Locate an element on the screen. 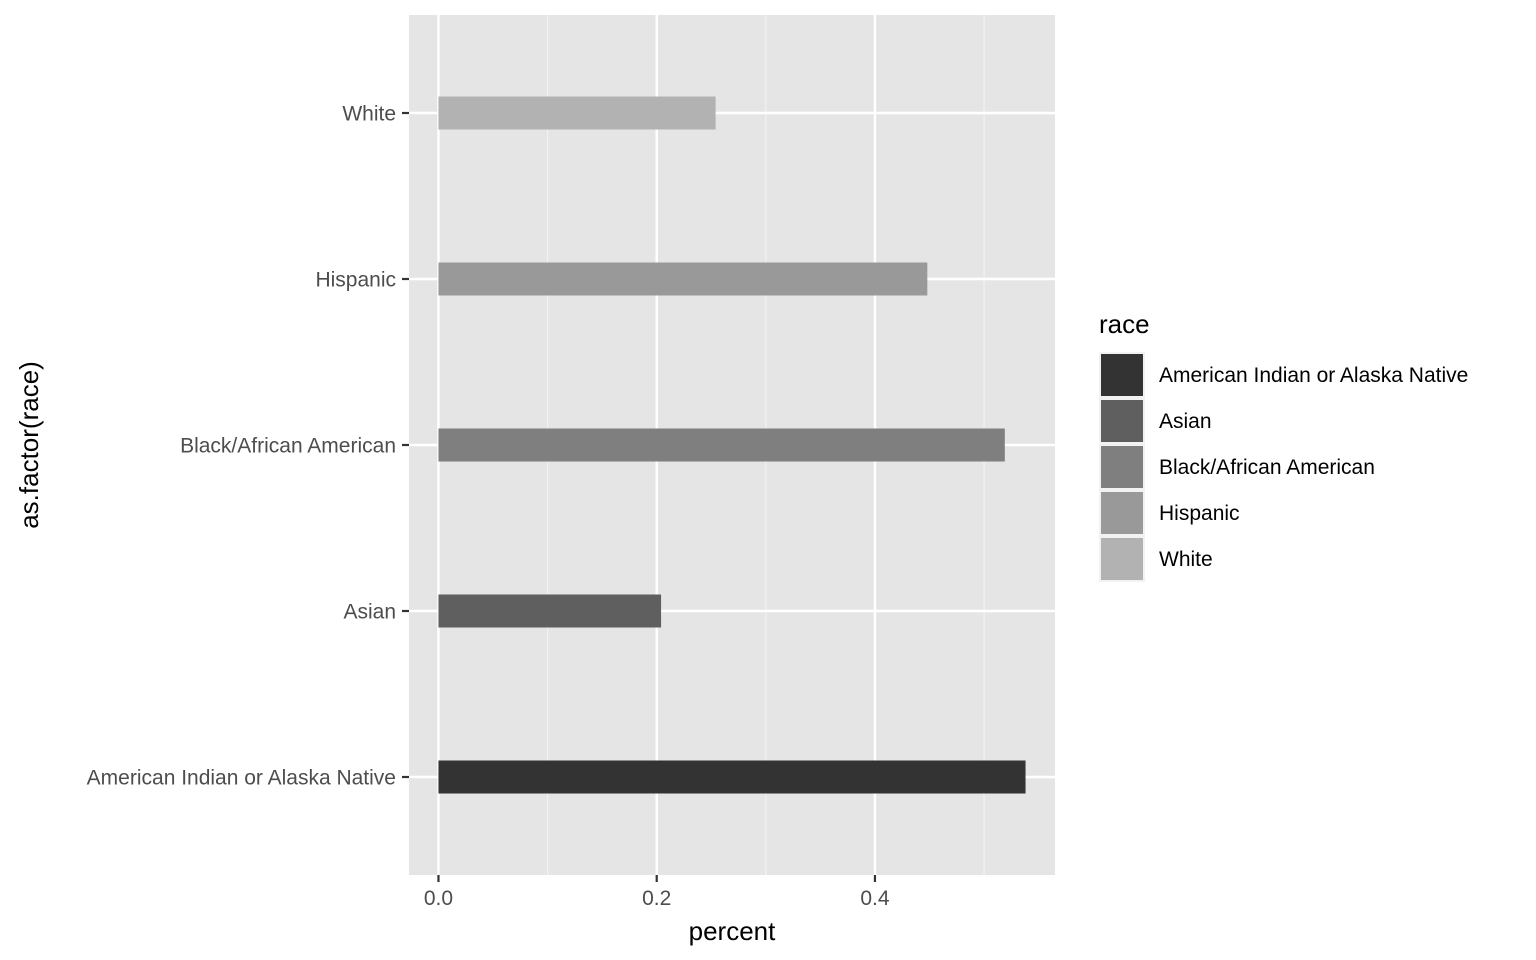 This screenshot has width=1536, height=960. x-tick-label: 0.2 is located at coordinates (656, 898).